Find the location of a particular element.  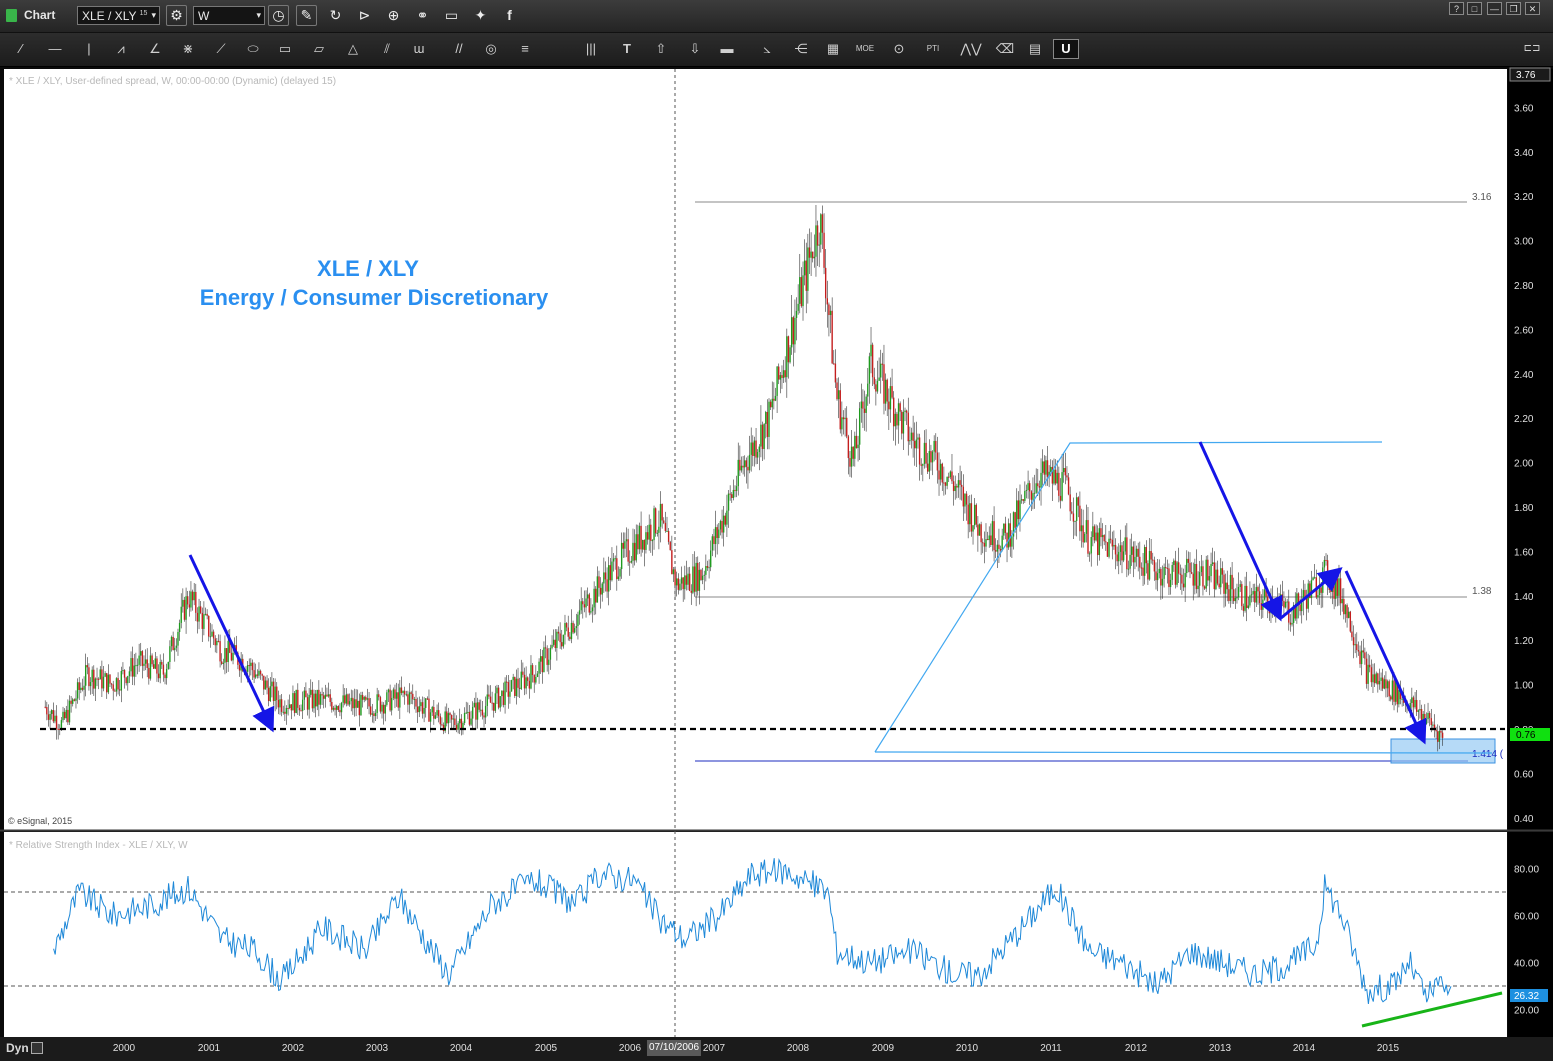

comment-icon: ▭ is located at coordinates (451, 15).